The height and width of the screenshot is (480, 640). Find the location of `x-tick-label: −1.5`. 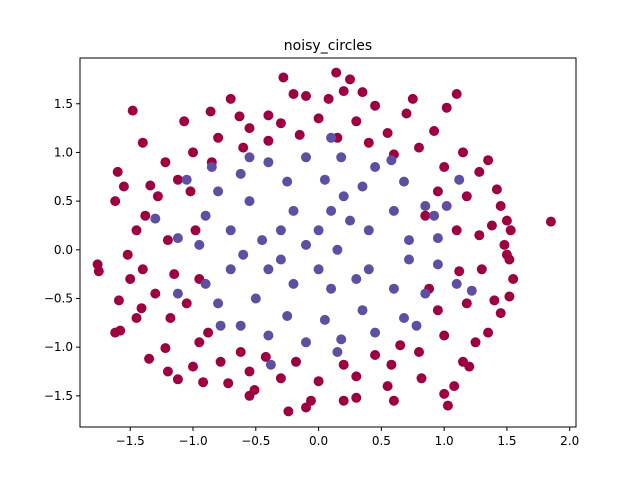

x-tick-label: −1.5 is located at coordinates (130, 441).